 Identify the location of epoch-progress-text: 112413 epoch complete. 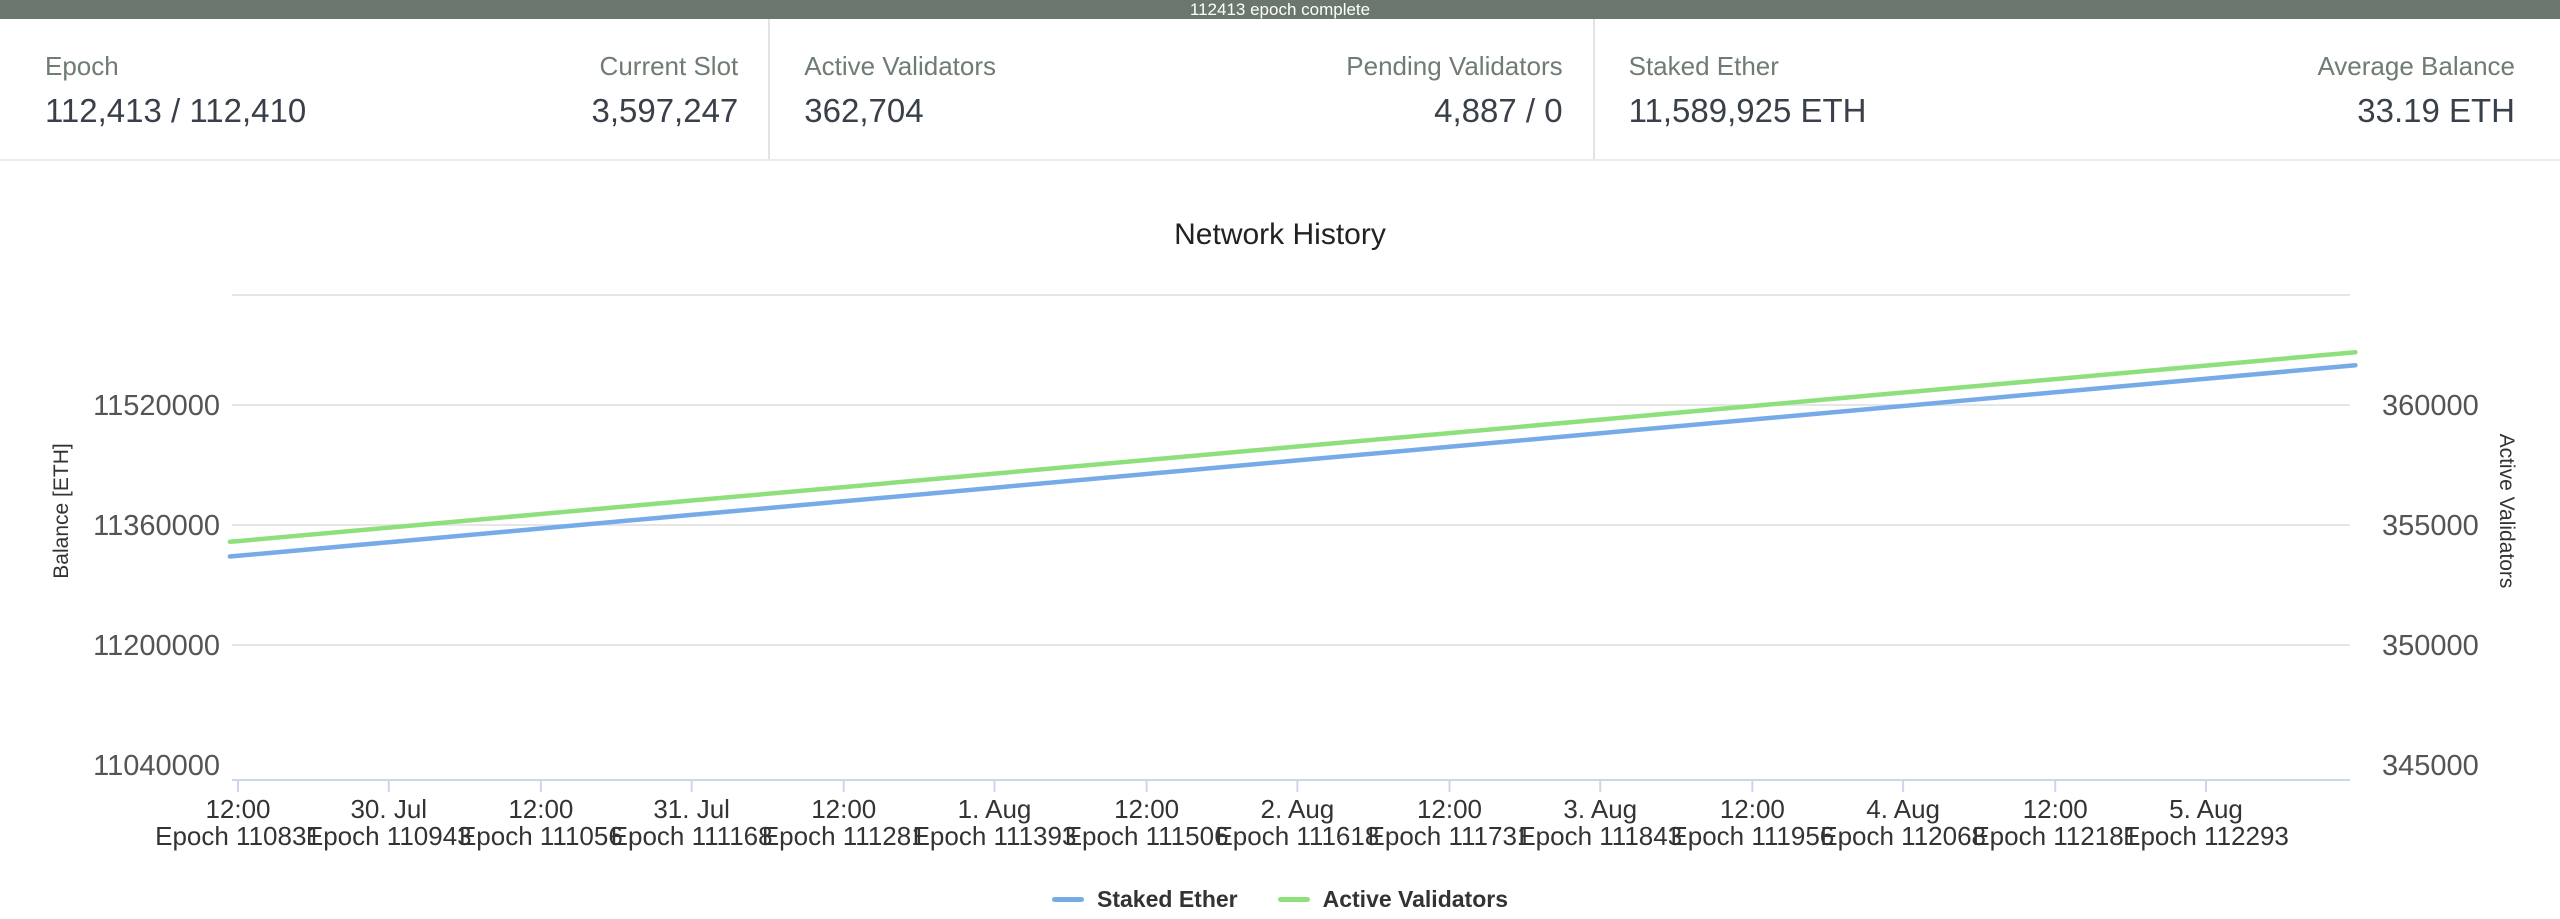
(1280, 9).